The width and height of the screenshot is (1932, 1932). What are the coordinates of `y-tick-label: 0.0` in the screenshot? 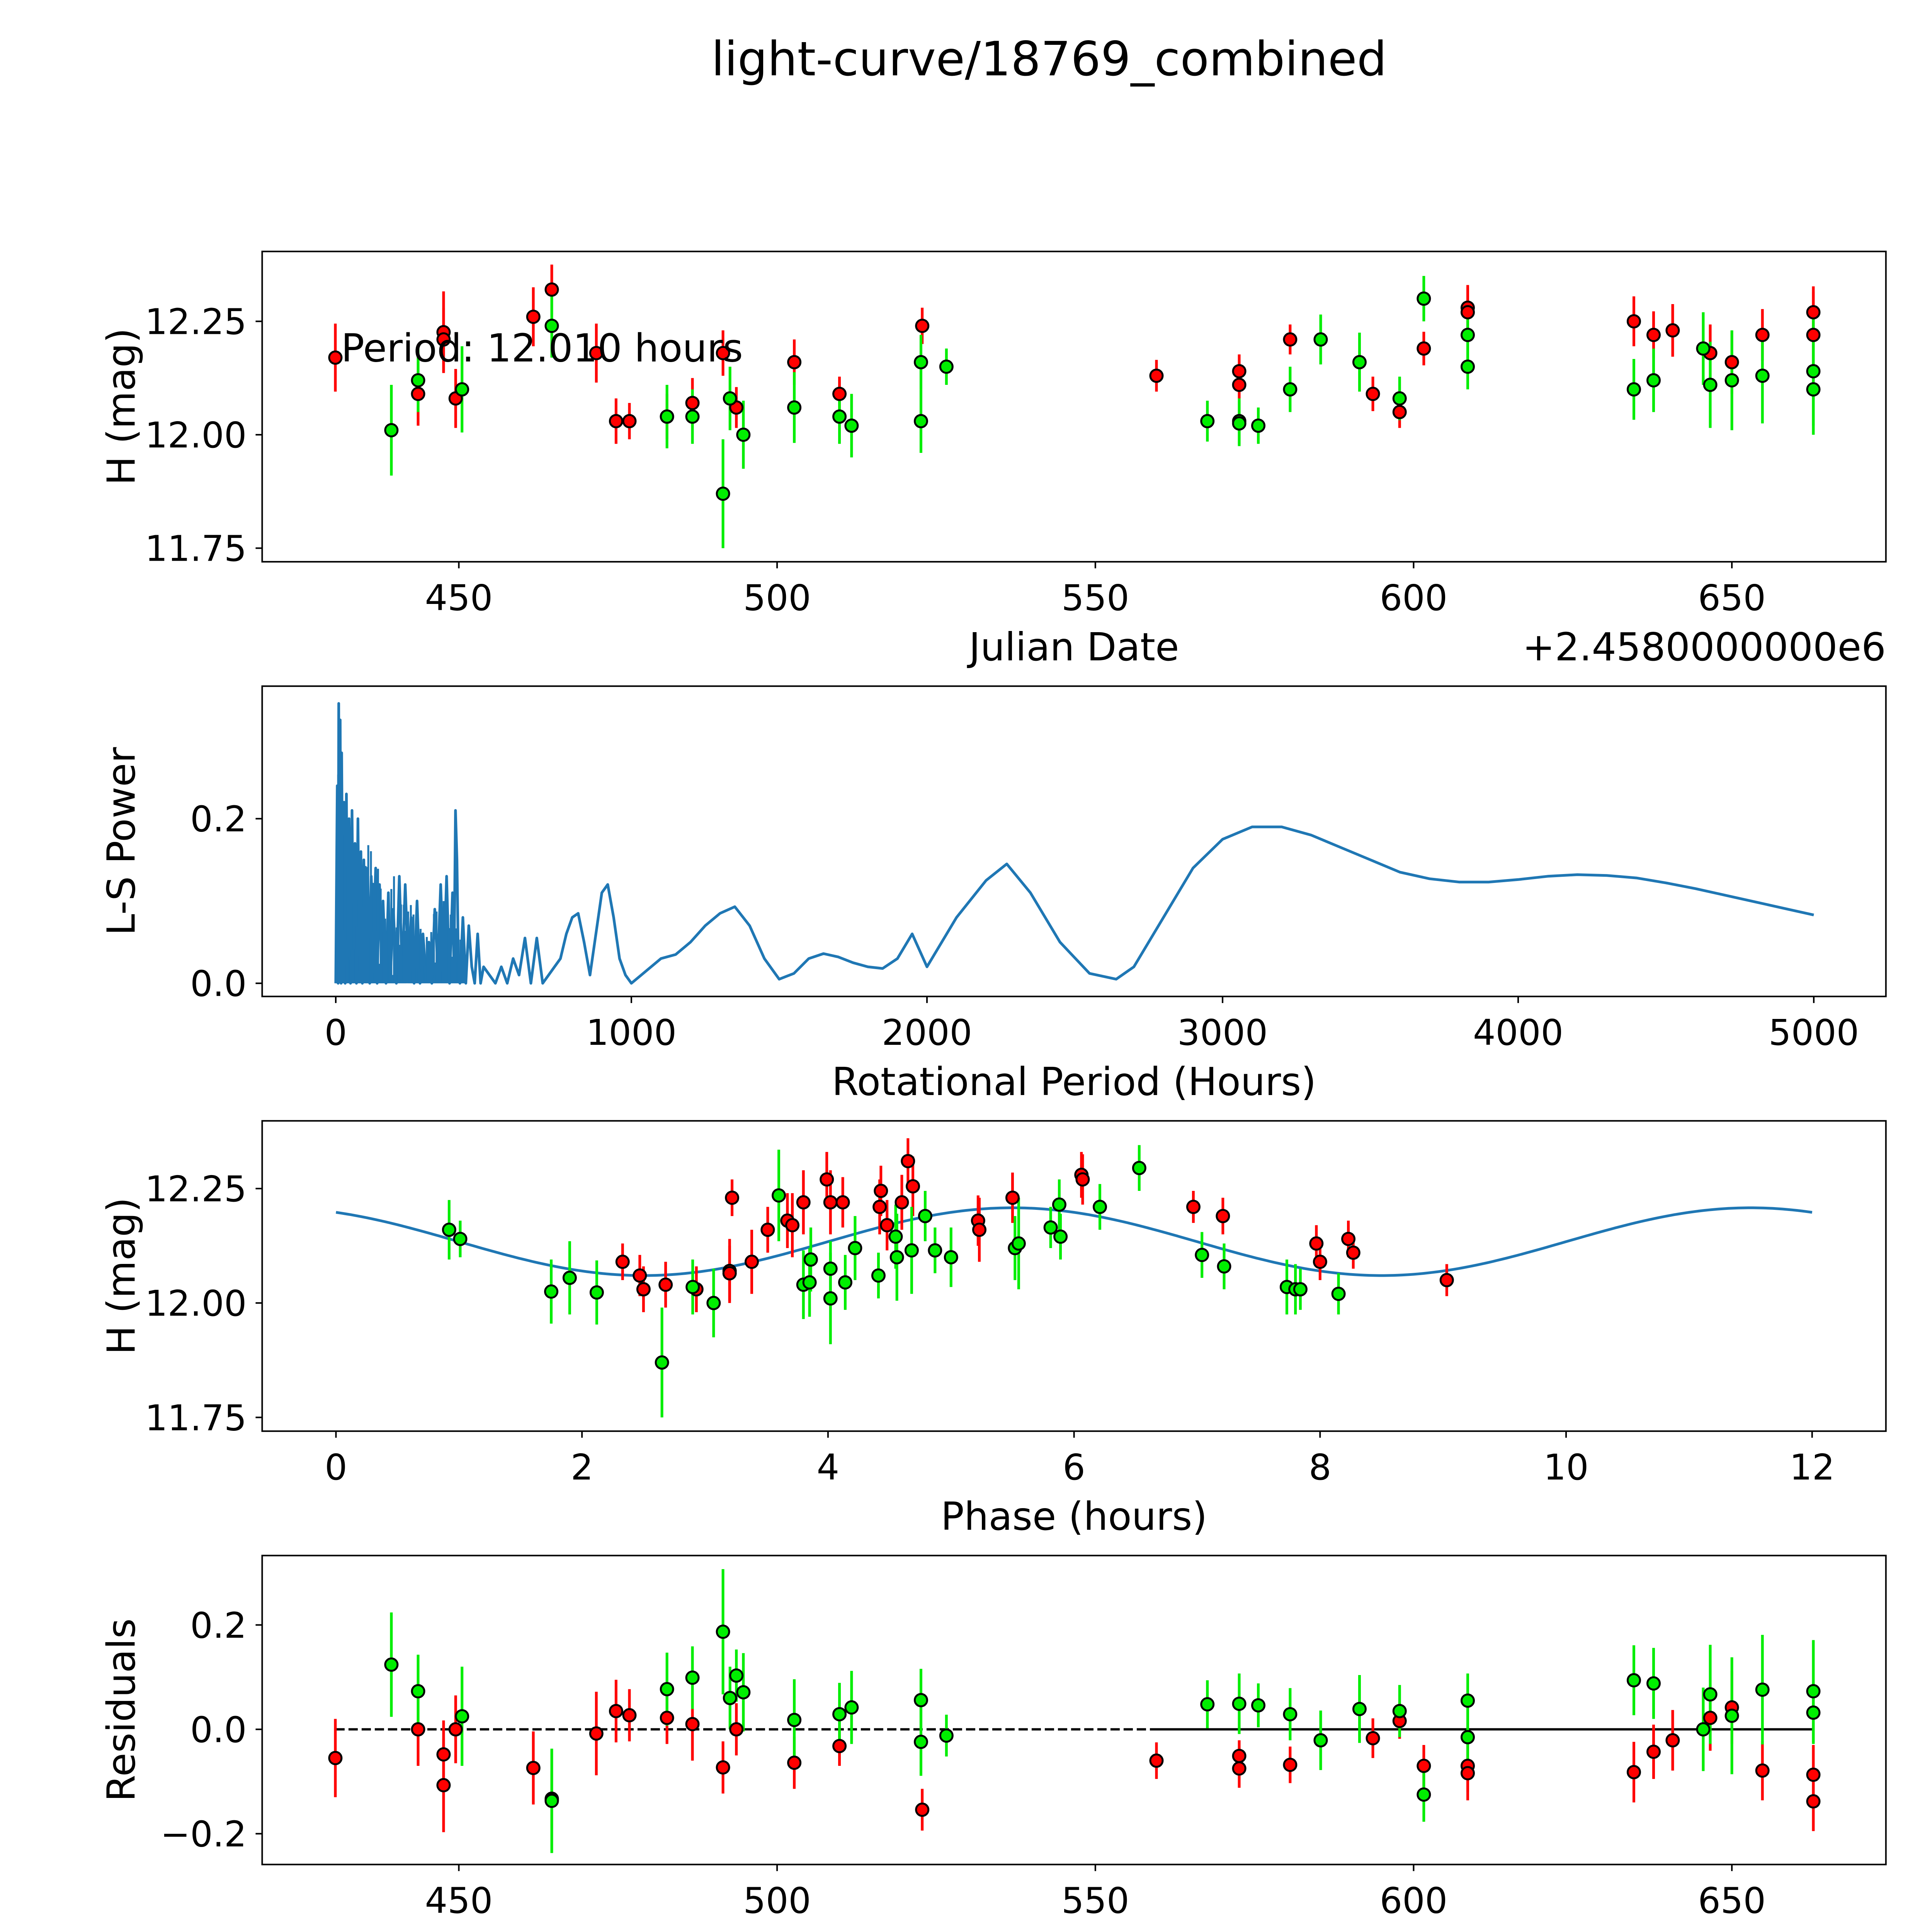 It's located at (218, 1730).